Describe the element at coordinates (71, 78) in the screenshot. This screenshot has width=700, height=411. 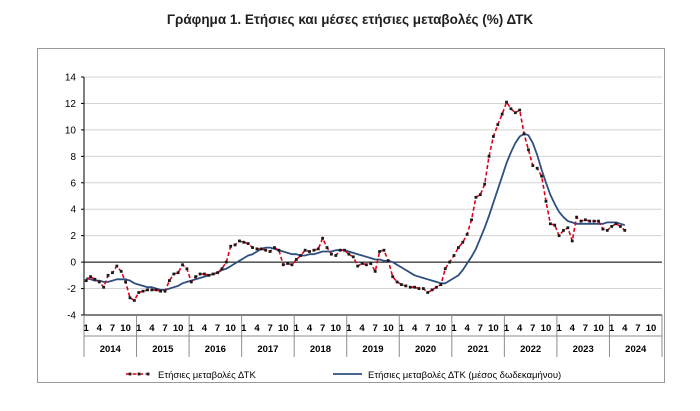
I see `y-tick-label: 14` at that location.